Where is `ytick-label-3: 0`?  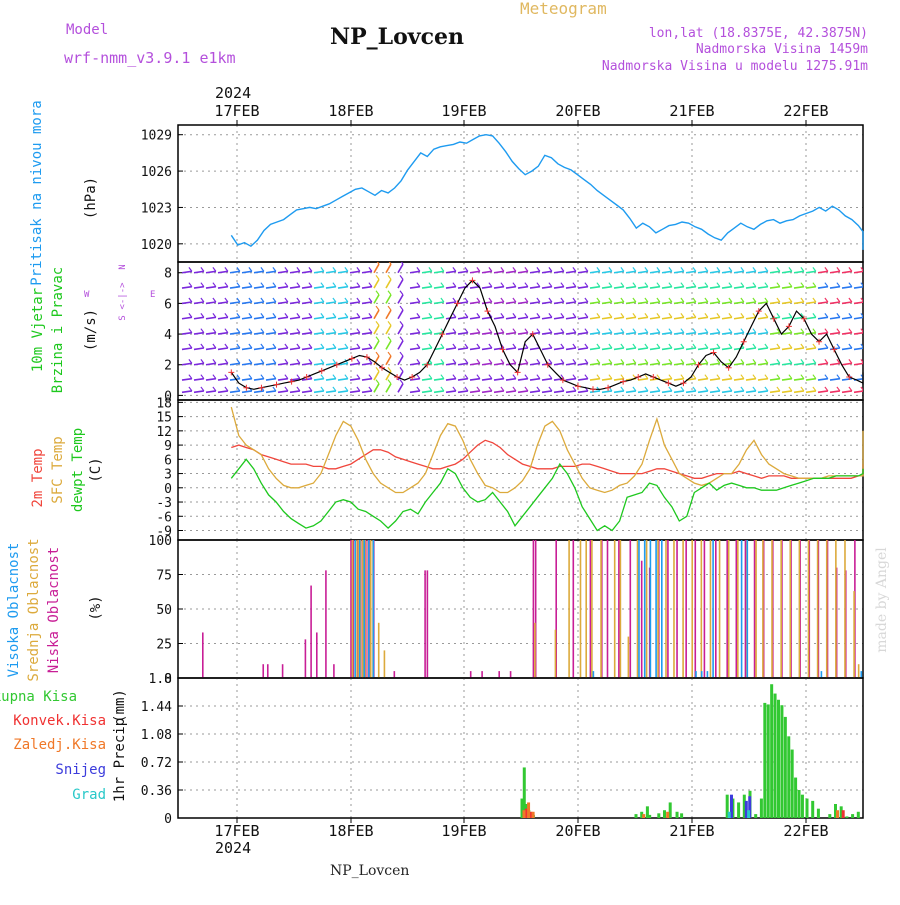 ytick-label-3: 0 is located at coordinates (168, 489).